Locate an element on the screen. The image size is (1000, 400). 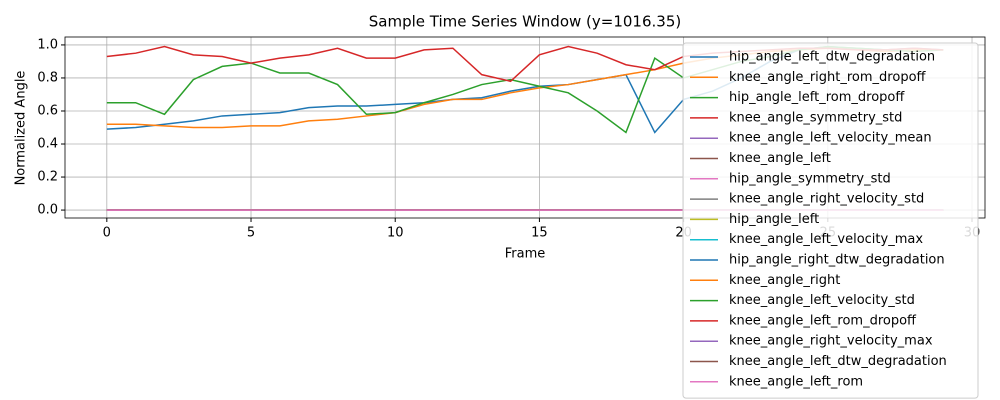
x-tick-label: 5 is located at coordinates (251, 233).